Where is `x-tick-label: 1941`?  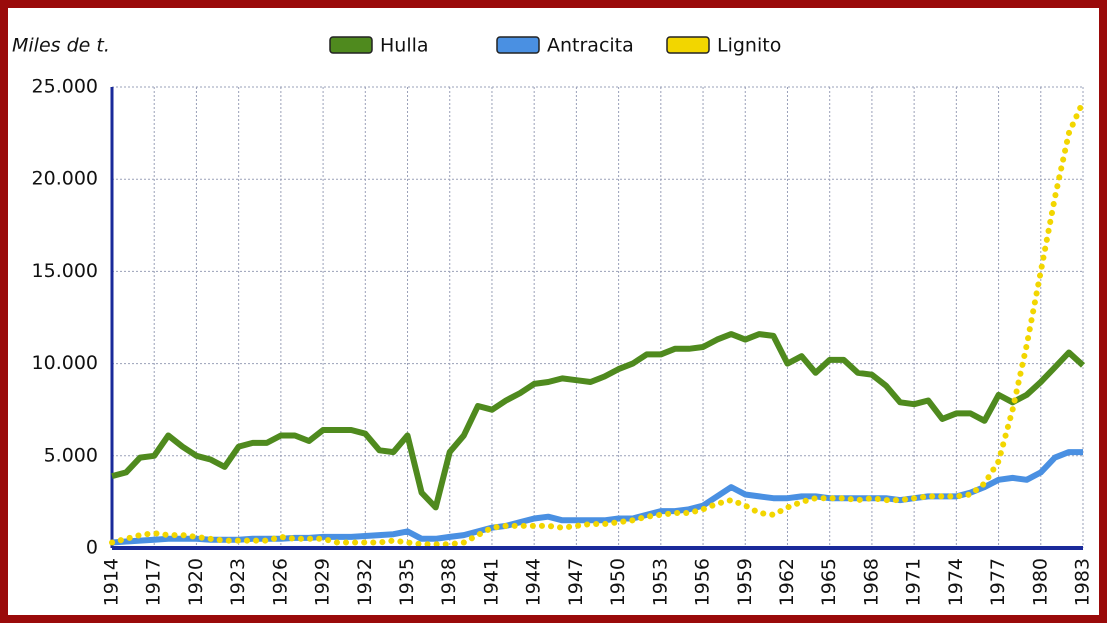 x-tick-label: 1941 is located at coordinates (491, 582).